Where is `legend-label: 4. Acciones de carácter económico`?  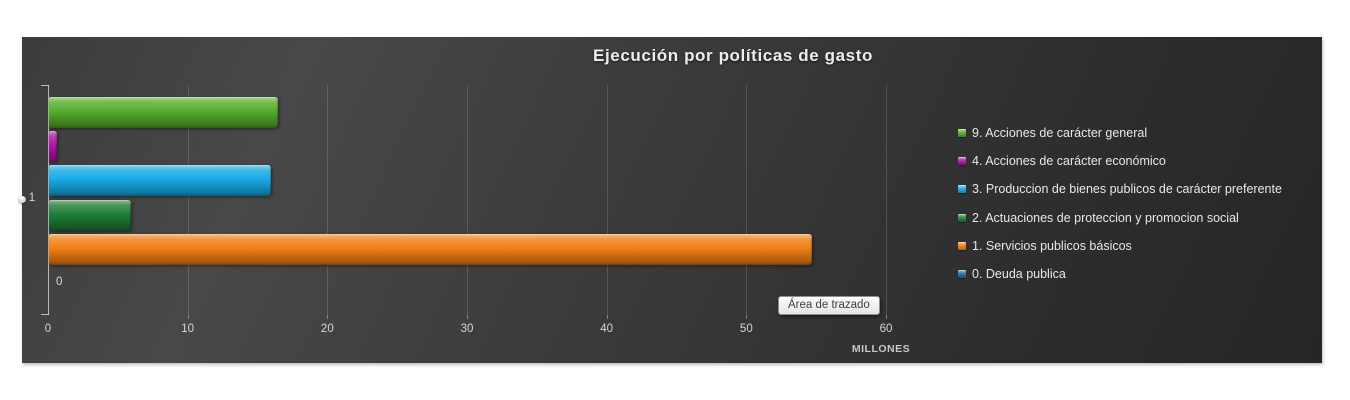
legend-label: 4. Acciones de carácter económico is located at coordinates (1069, 161).